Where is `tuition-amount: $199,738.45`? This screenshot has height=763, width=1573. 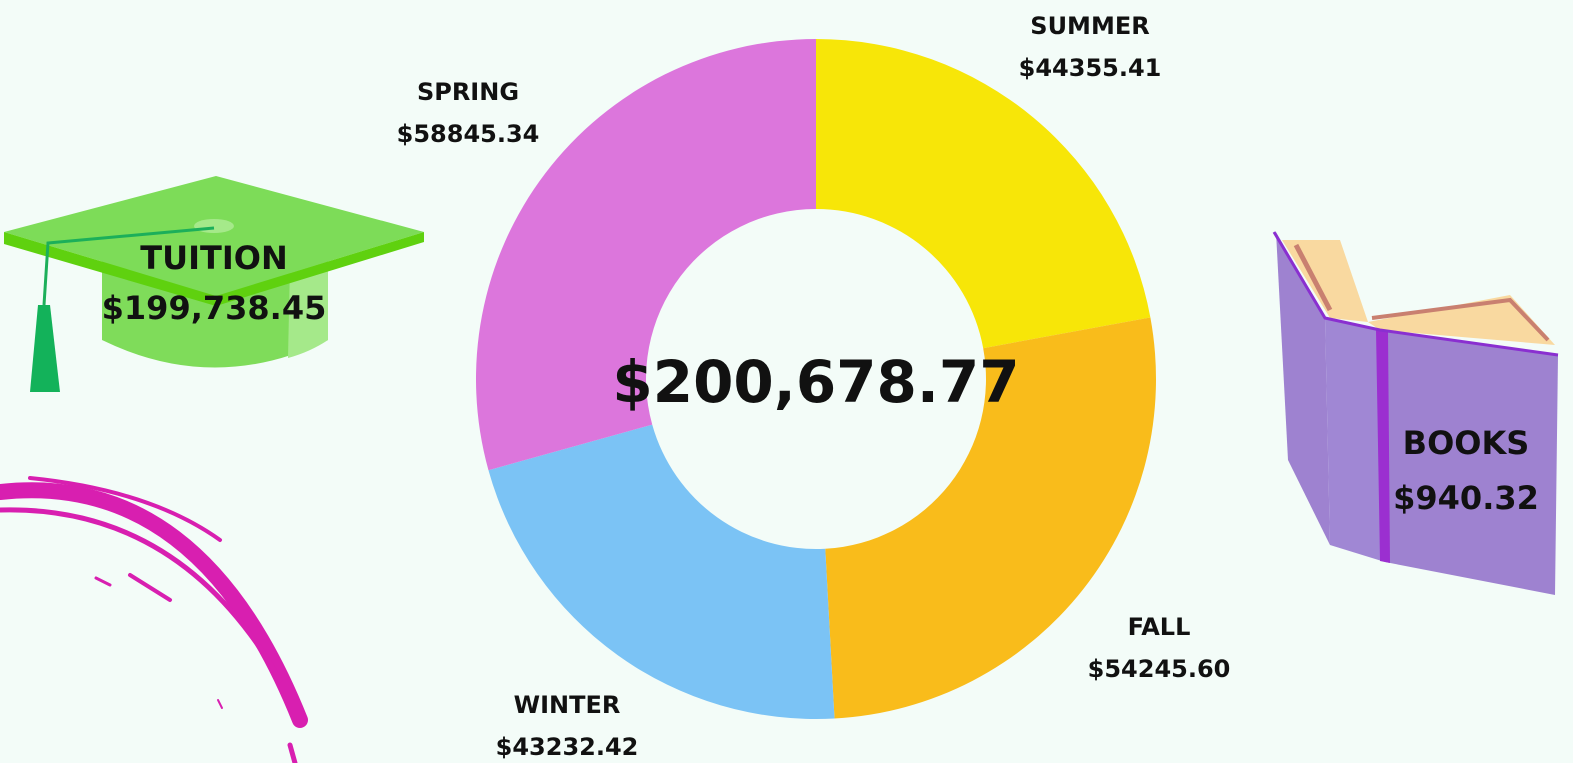
tuition-amount: $199,738.45 is located at coordinates (214, 308).